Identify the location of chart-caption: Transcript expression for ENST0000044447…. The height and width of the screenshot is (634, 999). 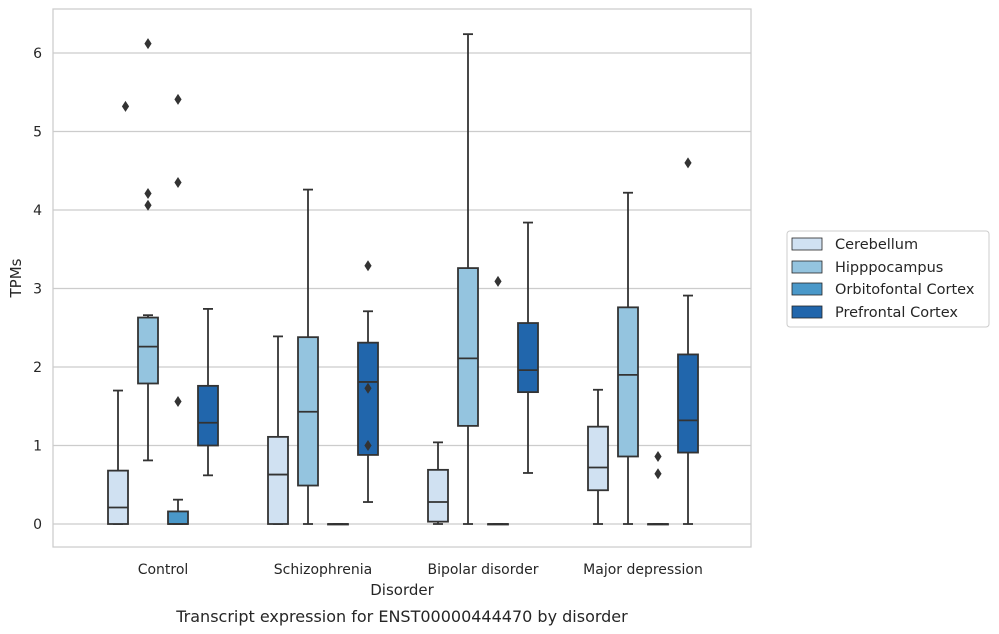
(401, 616).